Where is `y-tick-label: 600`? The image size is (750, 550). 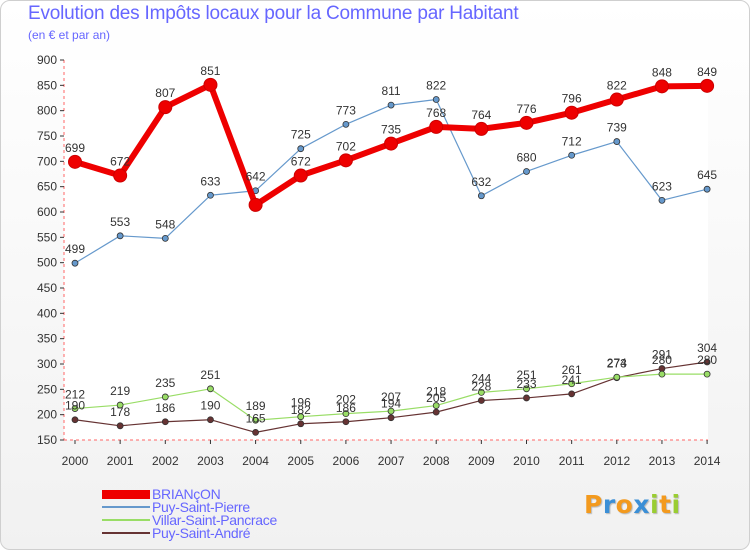 y-tick-label: 600 is located at coordinates (47, 212).